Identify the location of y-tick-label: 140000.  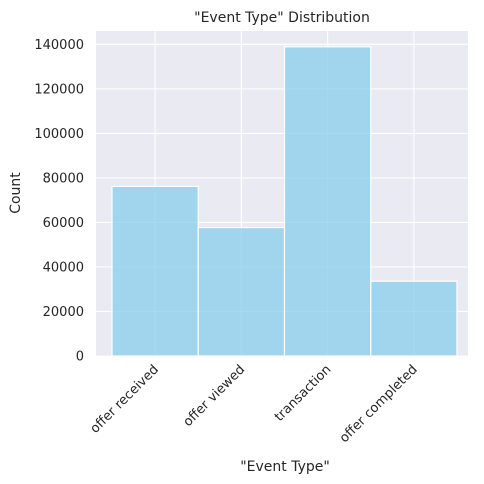
(59, 45).